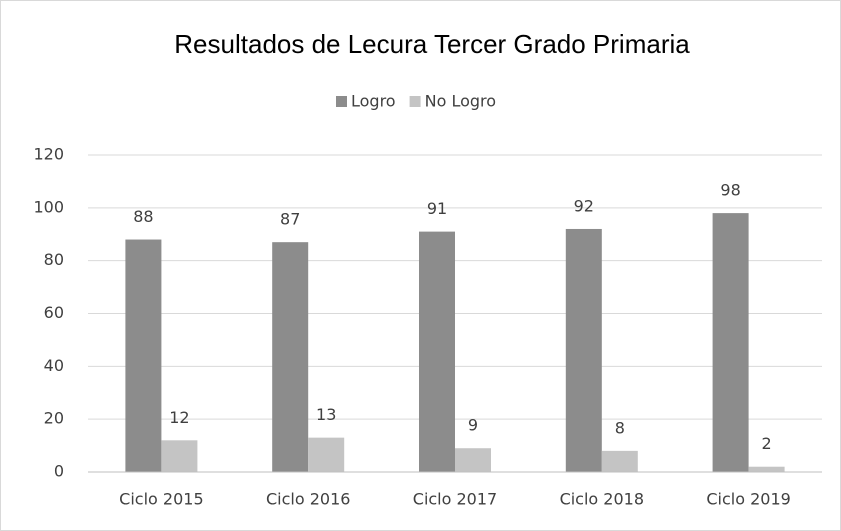  Describe the element at coordinates (59, 471) in the screenshot. I see `y-tick-label: 0` at that location.